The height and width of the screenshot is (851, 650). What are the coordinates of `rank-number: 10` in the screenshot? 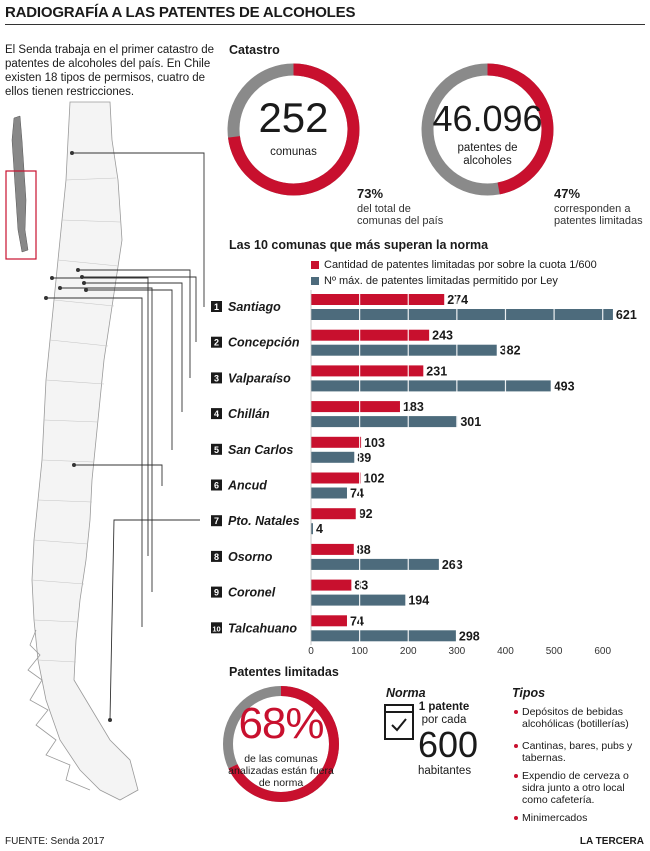 It's located at (216, 628).